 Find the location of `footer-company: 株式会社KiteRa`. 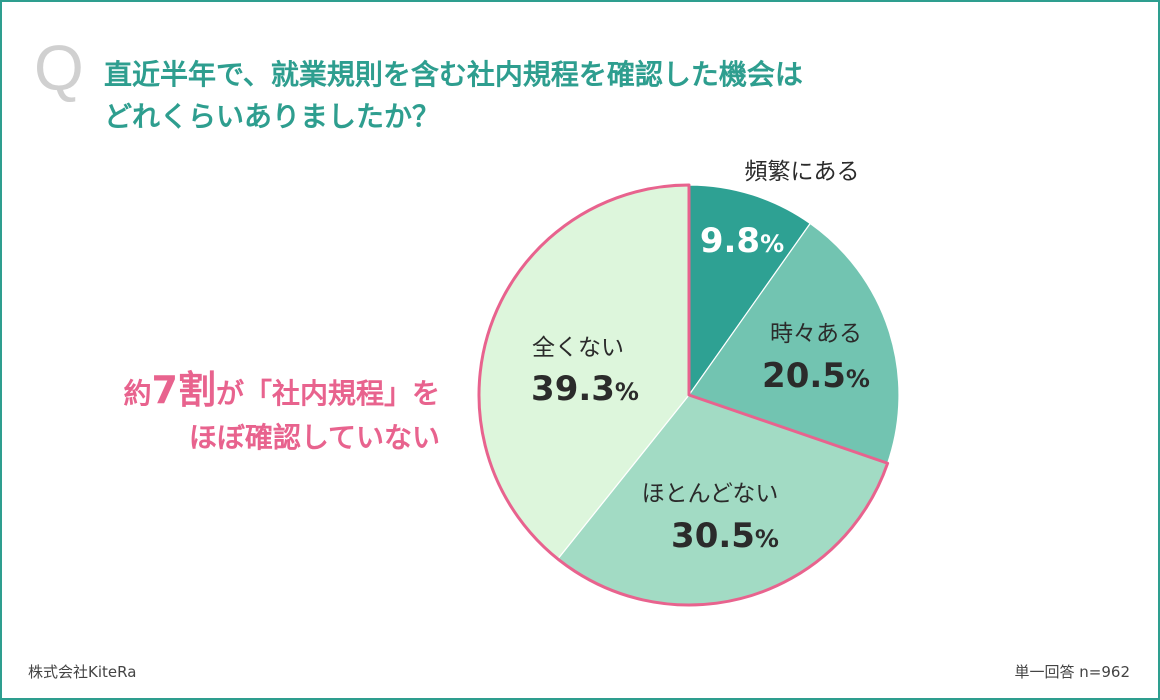

footer-company: 株式会社KiteRa is located at coordinates (82, 672).